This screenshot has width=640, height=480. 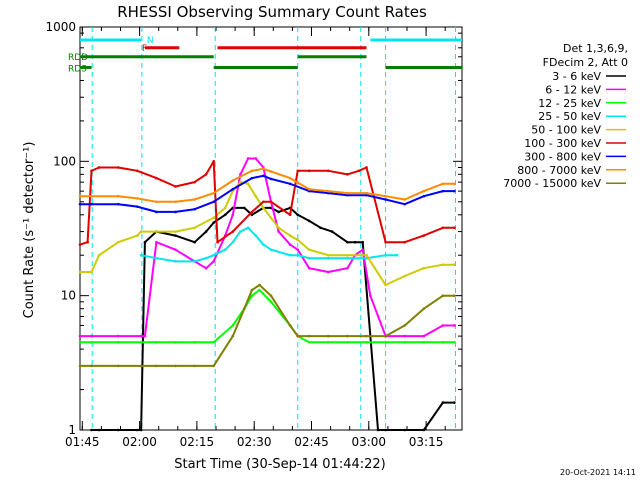 What do you see at coordinates (426, 442) in the screenshot?
I see `x-tick-label: 03:15` at bounding box center [426, 442].